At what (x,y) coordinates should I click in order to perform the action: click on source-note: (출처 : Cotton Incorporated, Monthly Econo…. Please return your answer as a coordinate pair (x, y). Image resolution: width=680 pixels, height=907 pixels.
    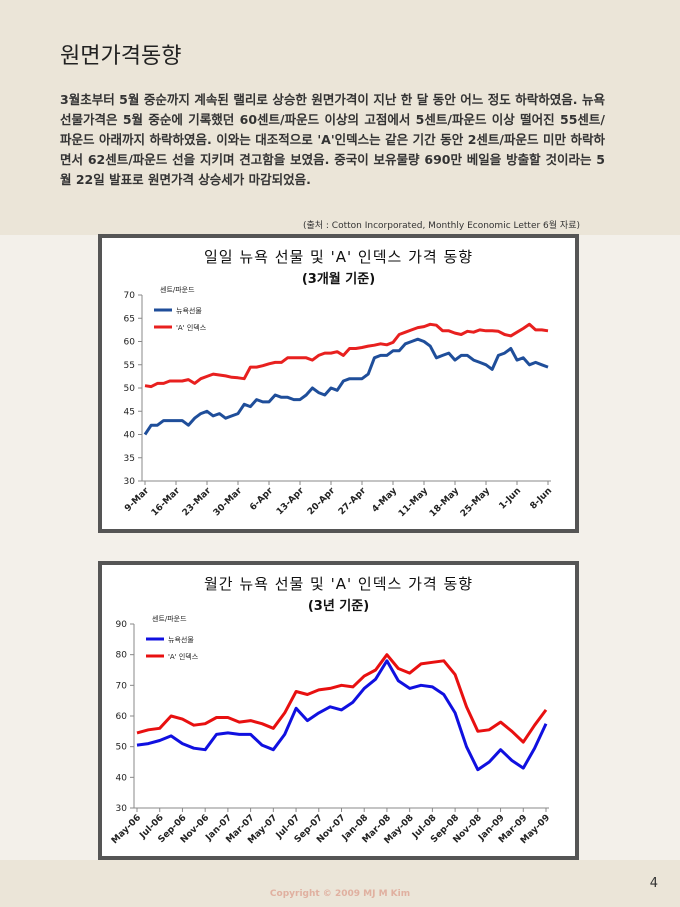
    Looking at the image, I should click on (441, 226).